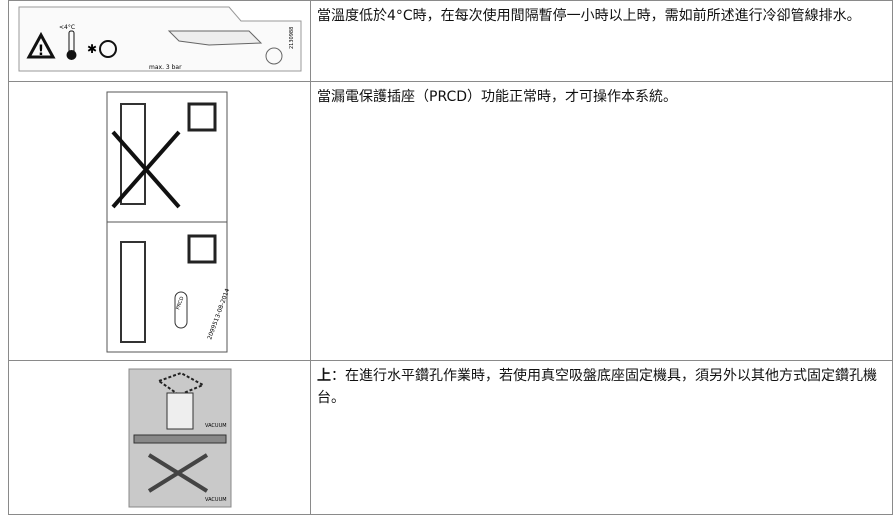 This screenshot has width=894, height=515. I want to click on text: 當漏電保護插座（PRCD）功能正常時，才可操作本系統。, so click(497, 97).